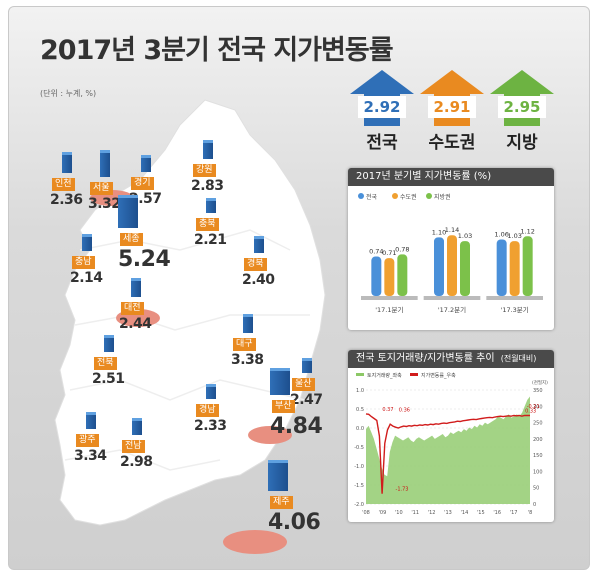 The width and height of the screenshot is (597, 574). What do you see at coordinates (451, 359) in the screenshot?
I see `trend-chart-title: 전국 토지거래량/지가변동률 추이 (전월대비)` at bounding box center [451, 359].